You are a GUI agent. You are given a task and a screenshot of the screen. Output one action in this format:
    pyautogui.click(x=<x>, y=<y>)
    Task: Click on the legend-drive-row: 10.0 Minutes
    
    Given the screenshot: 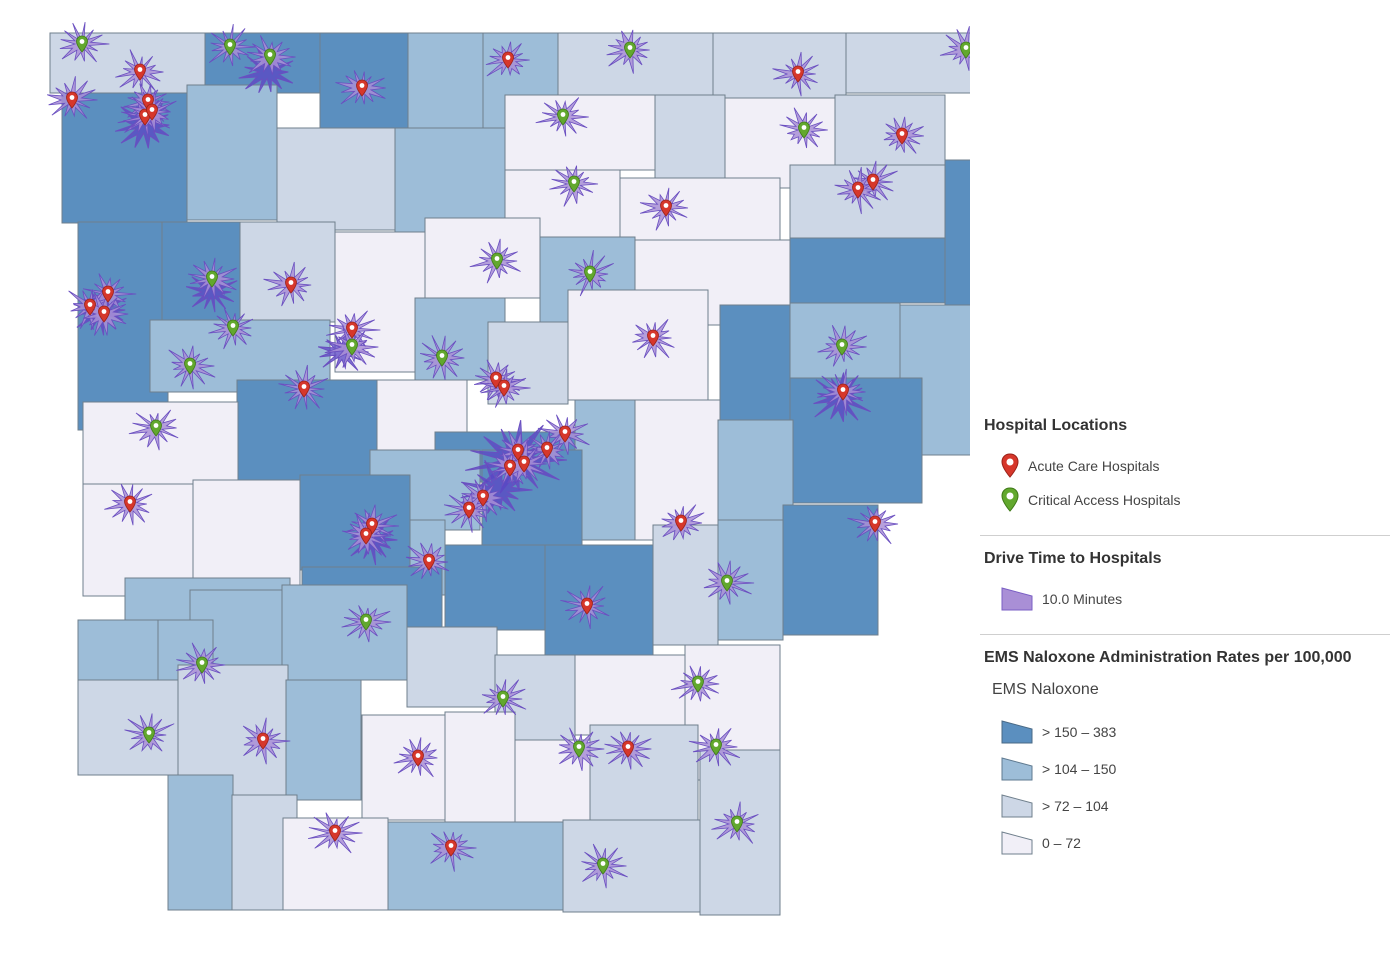 What is the action you would take?
    pyautogui.click(x=1187, y=599)
    